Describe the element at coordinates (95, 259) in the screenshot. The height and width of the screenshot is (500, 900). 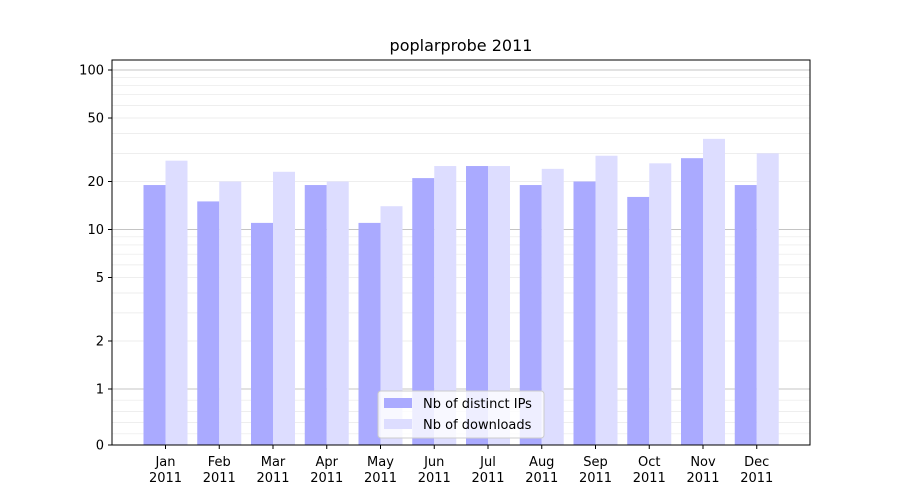
I see `y-axis: 0 1 2 5 10 20 50 100` at that location.